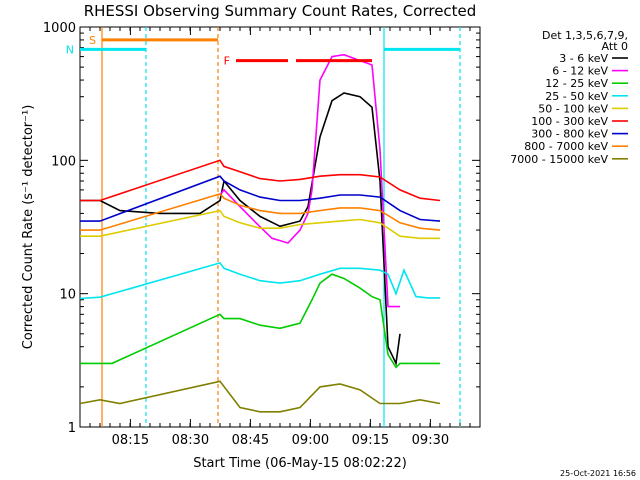 The height and width of the screenshot is (480, 640). Describe the element at coordinates (59, 28) in the screenshot. I see `y-tick-label: 1000` at that location.